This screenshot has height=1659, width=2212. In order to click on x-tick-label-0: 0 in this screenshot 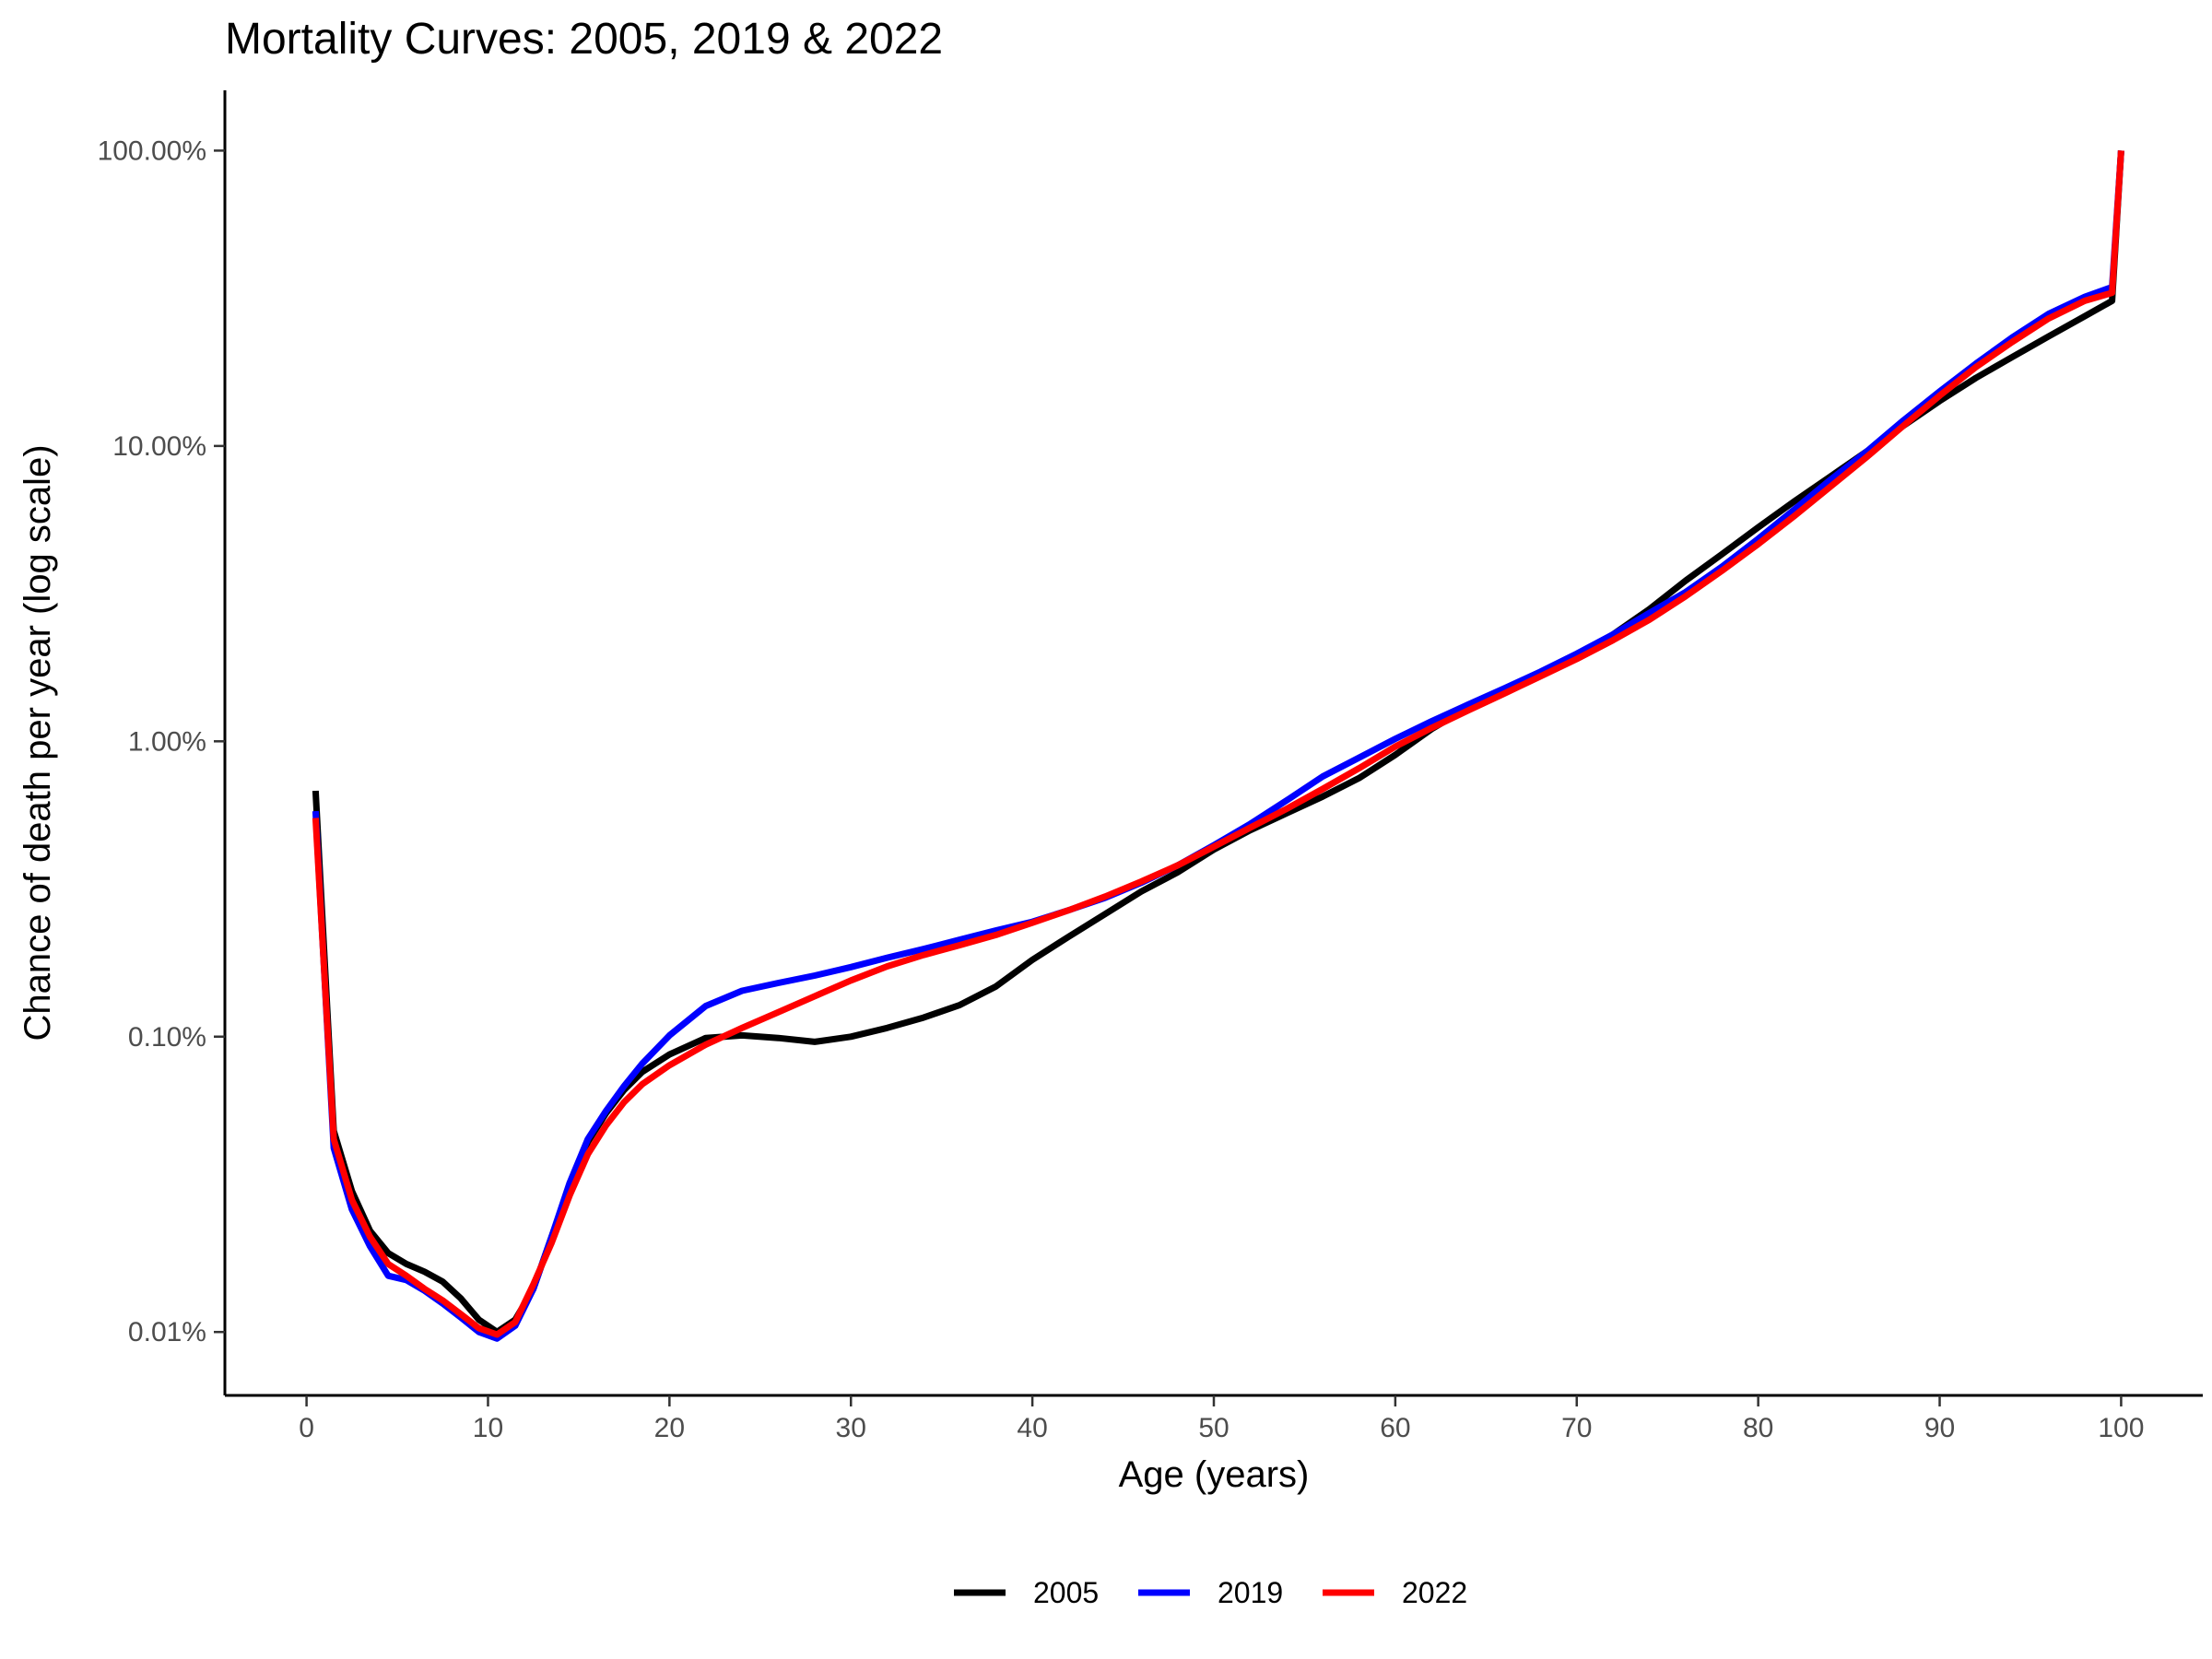, I will do `click(306, 1428)`.